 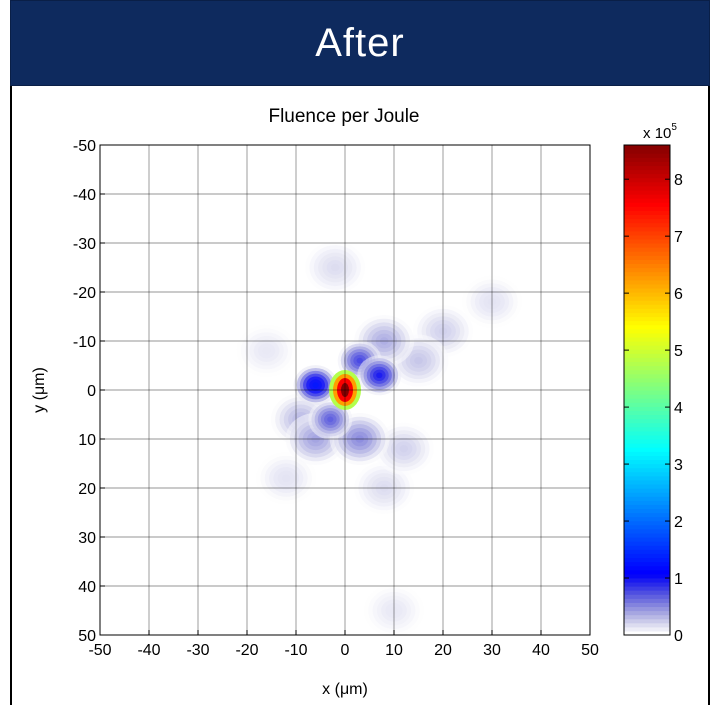 I want to click on colorbar-ticks: 0 1 2 3 4 5 6 7 8, so click(x=653, y=408).